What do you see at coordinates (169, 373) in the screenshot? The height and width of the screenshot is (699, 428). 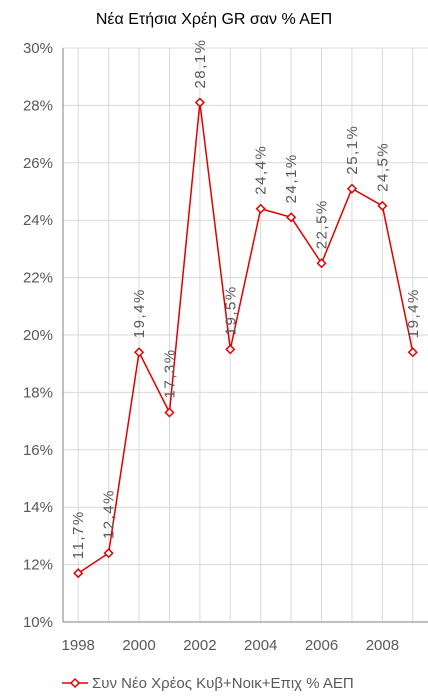 I see `data-label: 17,3%` at bounding box center [169, 373].